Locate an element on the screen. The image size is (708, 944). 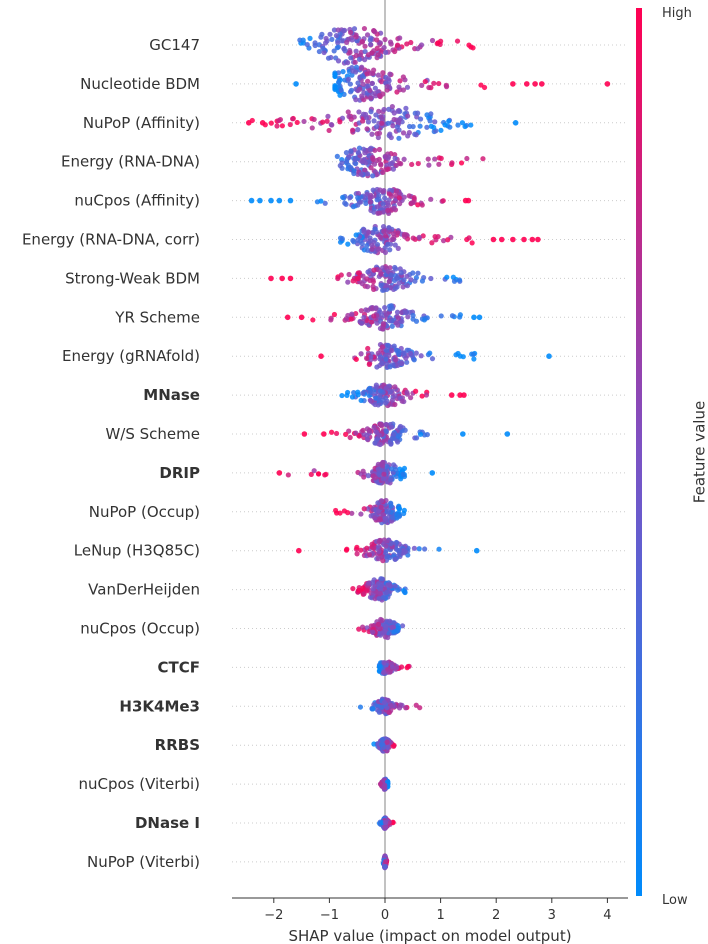
feature-label: DRIP is located at coordinates (179, 473).